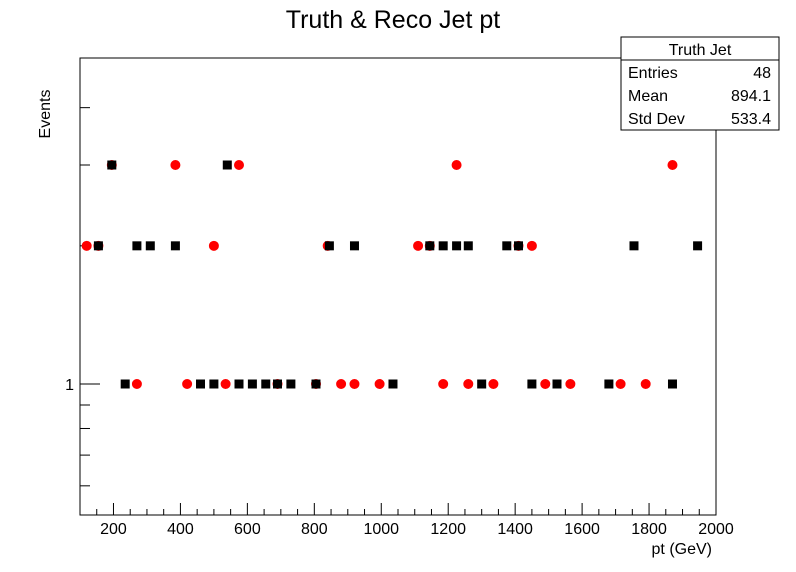  What do you see at coordinates (180, 529) in the screenshot?
I see `x-tick-label-400: 400` at bounding box center [180, 529].